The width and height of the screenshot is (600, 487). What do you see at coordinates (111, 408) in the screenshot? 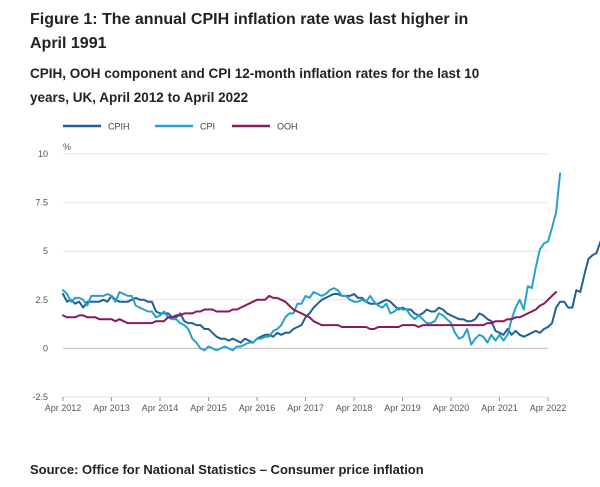
I see `x-tick-label: Apr 2013` at bounding box center [111, 408].